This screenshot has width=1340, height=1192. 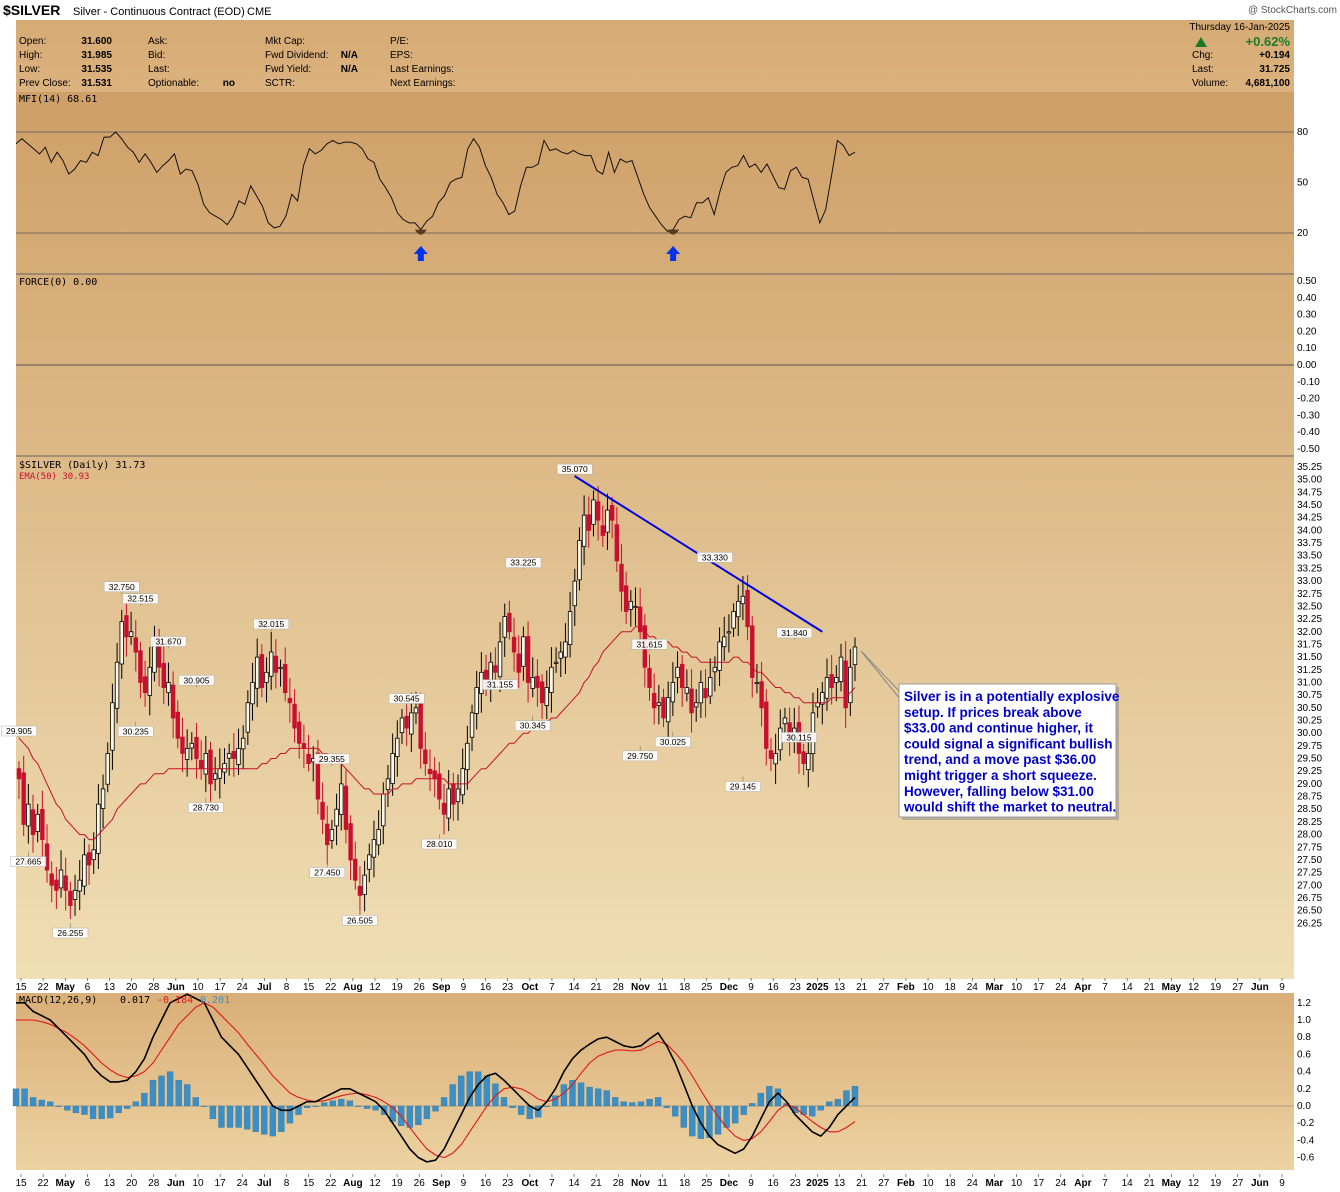 What do you see at coordinates (1309, 822) in the screenshot?
I see `price-tick: 28.25` at bounding box center [1309, 822].